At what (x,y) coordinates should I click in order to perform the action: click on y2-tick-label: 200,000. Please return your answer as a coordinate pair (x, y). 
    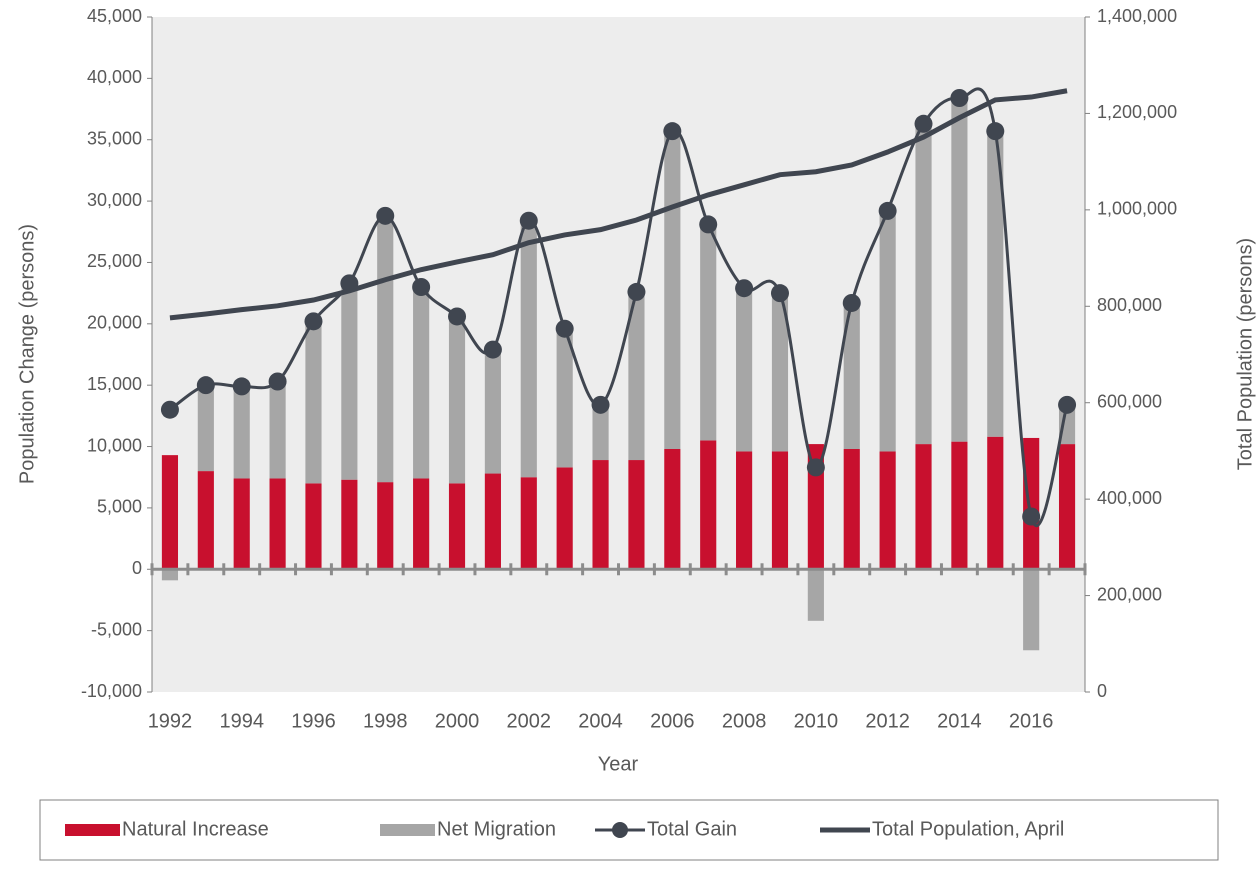
    Looking at the image, I should click on (1129, 594).